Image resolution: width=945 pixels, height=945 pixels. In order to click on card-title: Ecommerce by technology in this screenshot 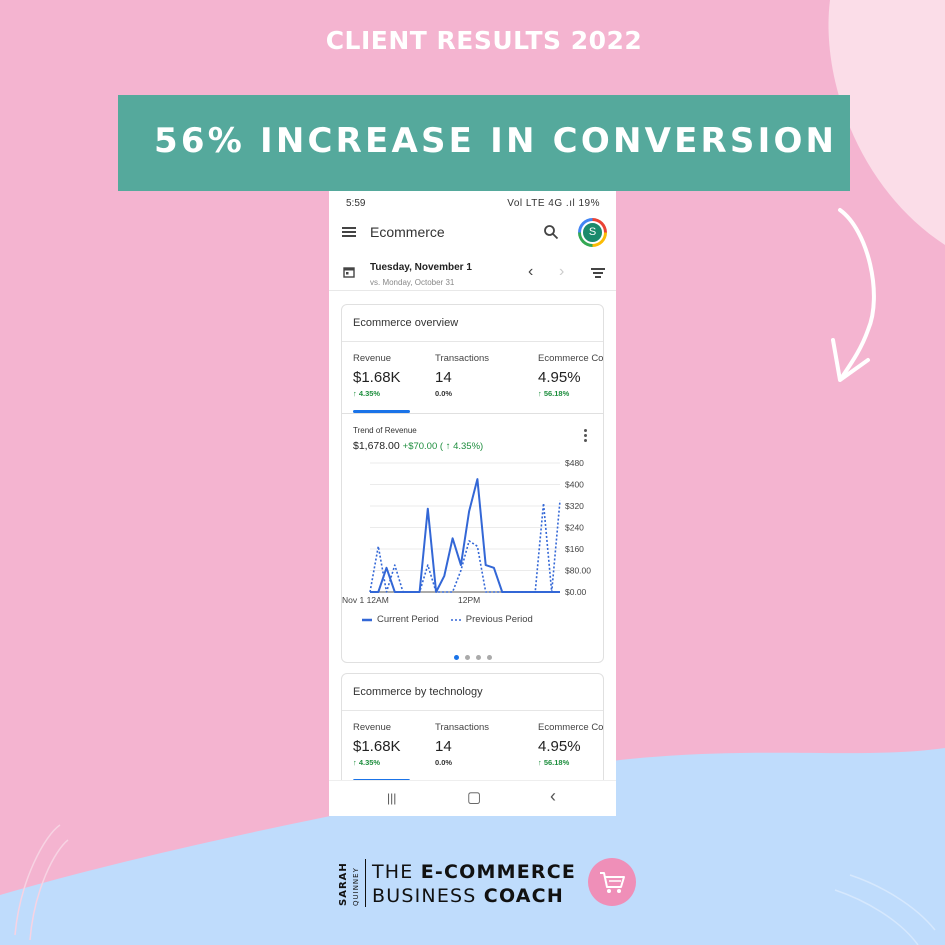, I will do `click(418, 692)`.